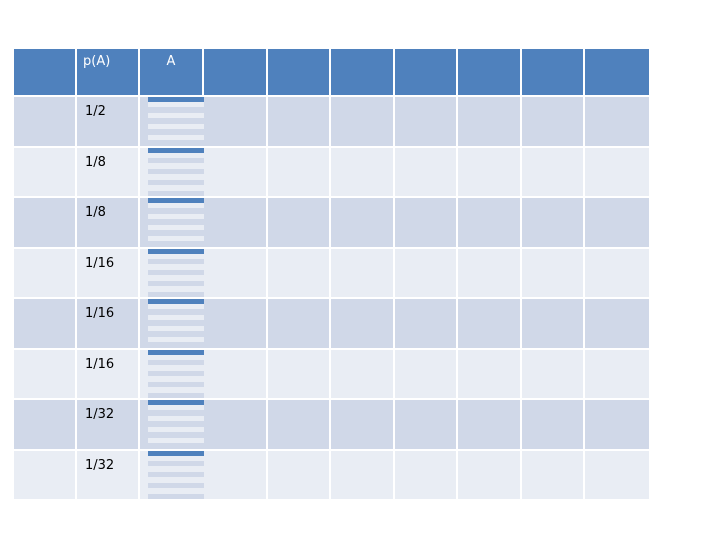 This screenshot has height=540, width=720. Describe the element at coordinates (172, 73) in the screenshot. I see `header-cell-a: A` at that location.